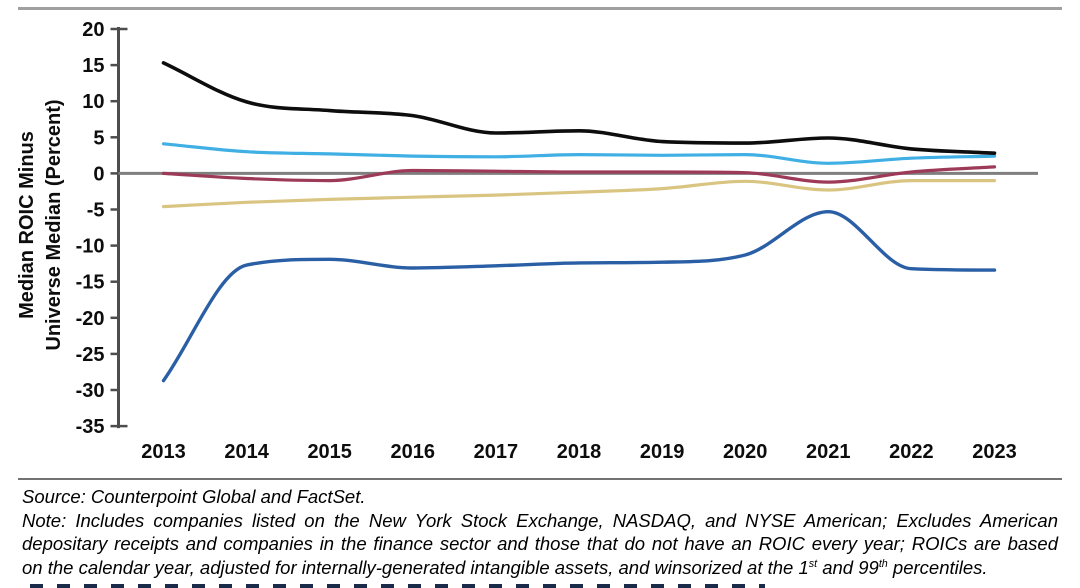  Describe the element at coordinates (540, 479) in the screenshot. I see `footer-separator-rule` at that location.